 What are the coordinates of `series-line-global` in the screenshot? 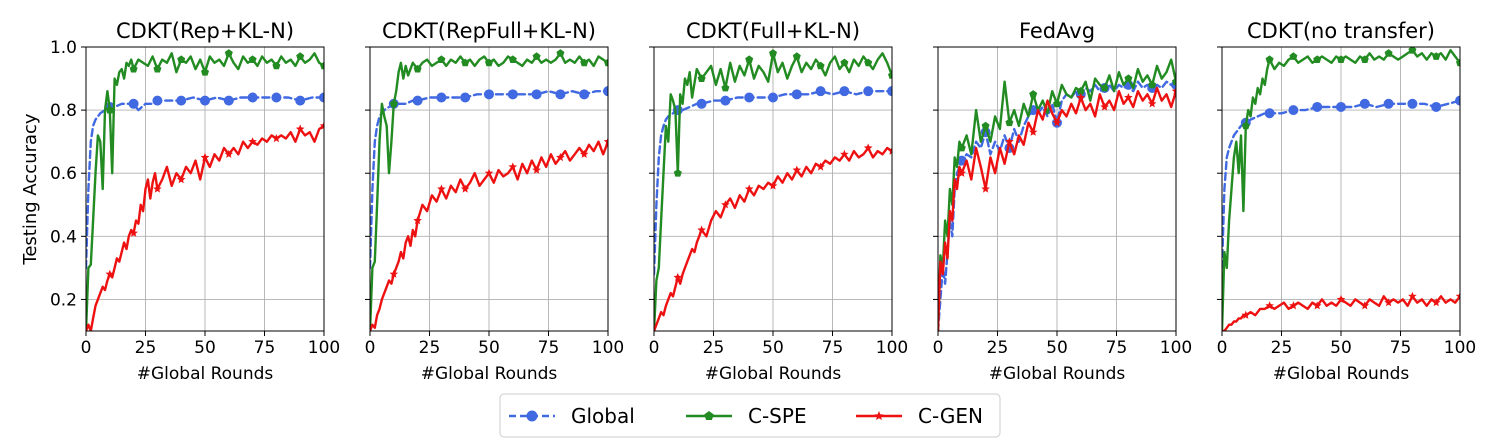 It's located at (205, 183).